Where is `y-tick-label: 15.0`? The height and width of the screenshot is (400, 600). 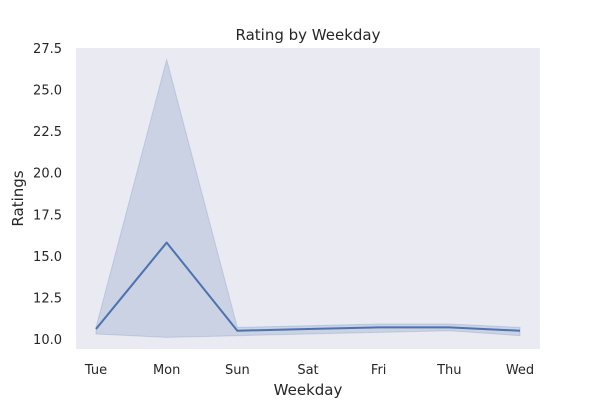 y-tick-label: 15.0 is located at coordinates (47, 257).